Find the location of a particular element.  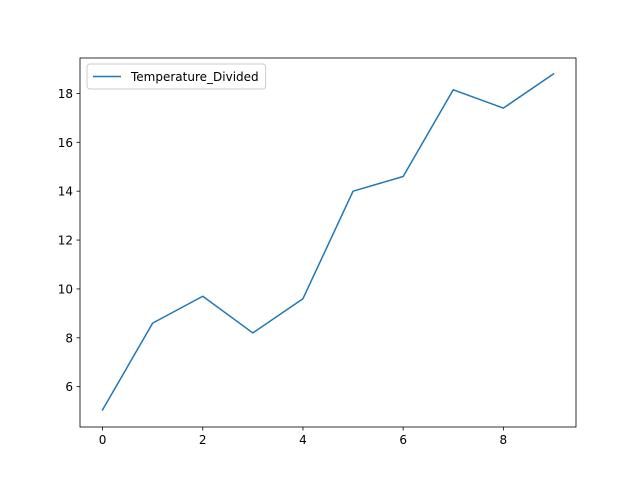

y-tick-label: 6 is located at coordinates (69, 387).